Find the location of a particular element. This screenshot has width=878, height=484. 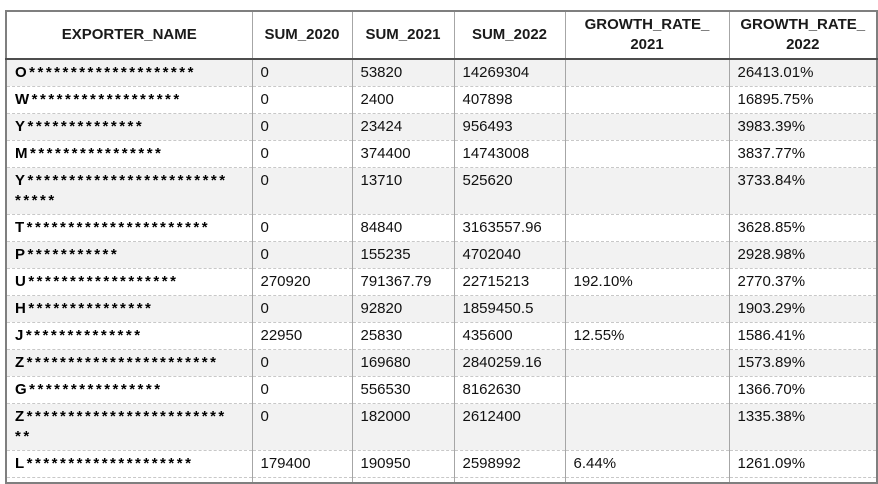

growth_2022-cell: 1573.89% is located at coordinates (803, 363).